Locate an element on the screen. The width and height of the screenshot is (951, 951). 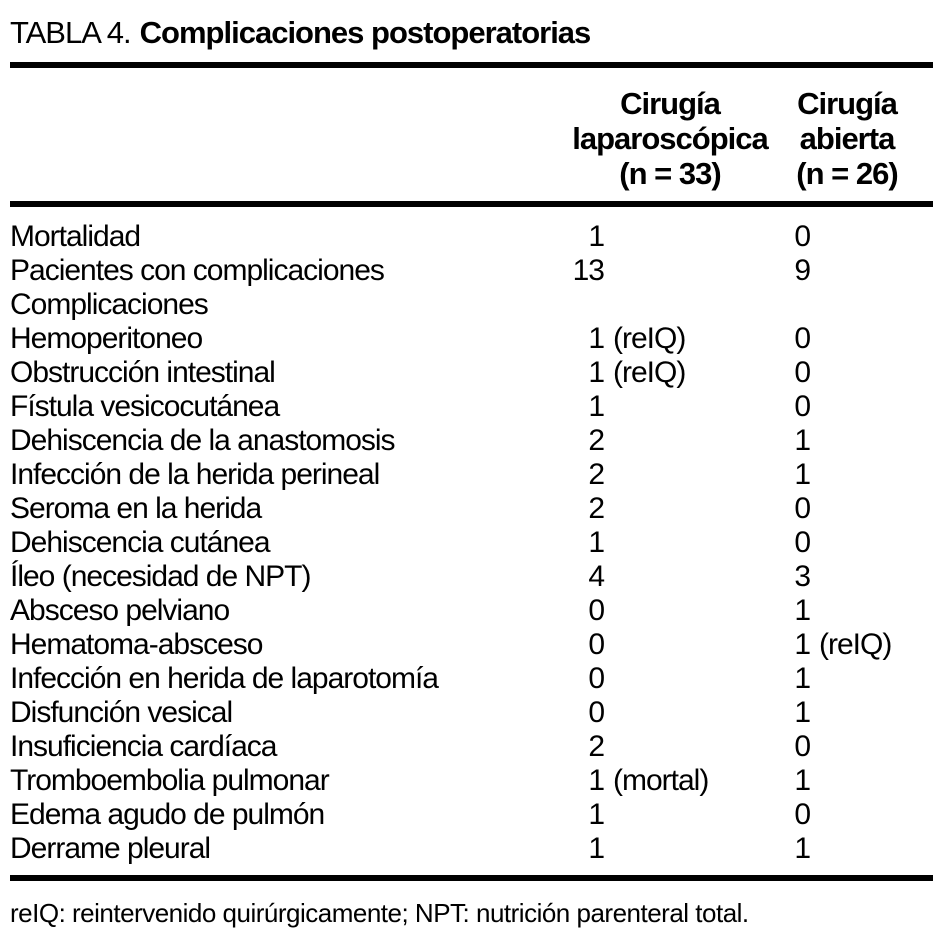
header-rule is located at coordinates (471, 204).